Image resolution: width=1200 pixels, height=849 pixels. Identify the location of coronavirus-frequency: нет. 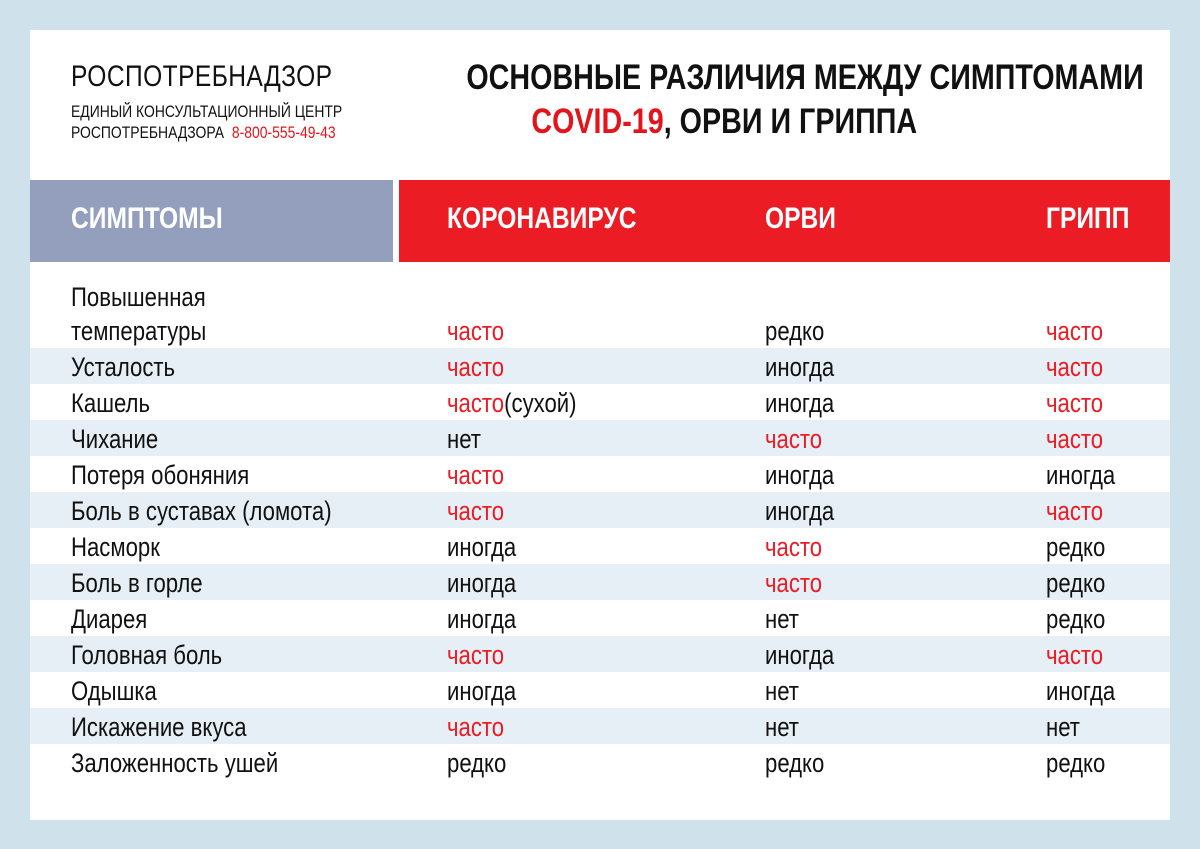
(467, 439).